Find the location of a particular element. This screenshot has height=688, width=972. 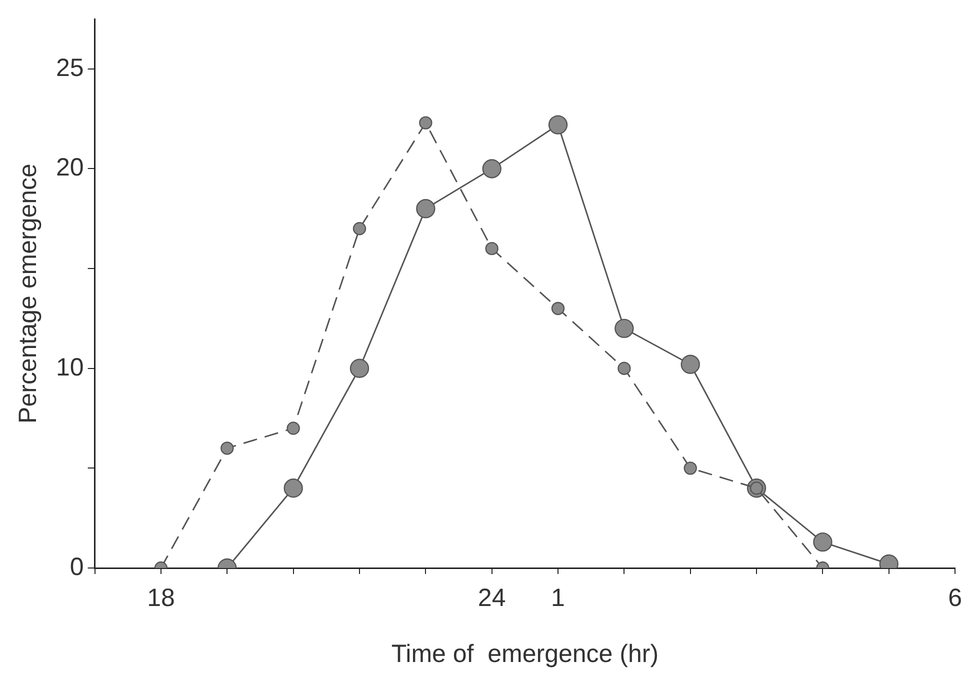

y-axis-title: Percentage emergence is located at coordinates (28, 294).